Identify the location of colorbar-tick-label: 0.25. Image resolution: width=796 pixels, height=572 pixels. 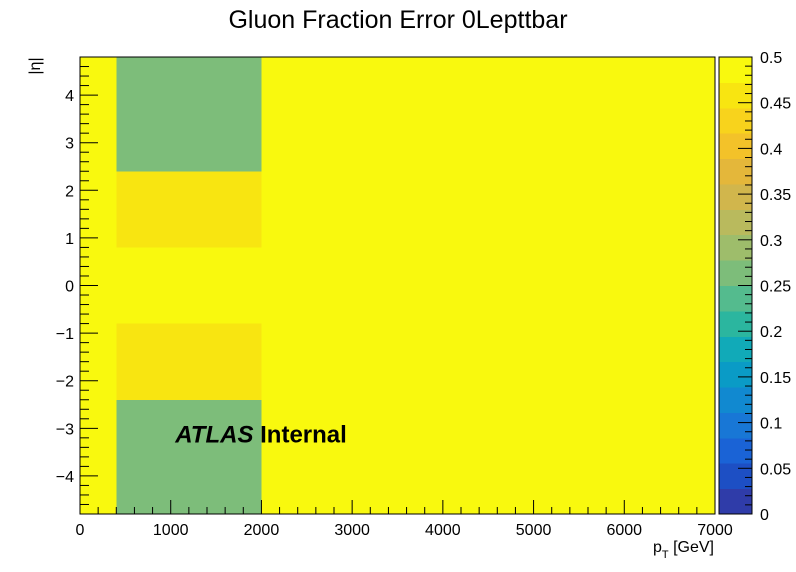
(775, 287).